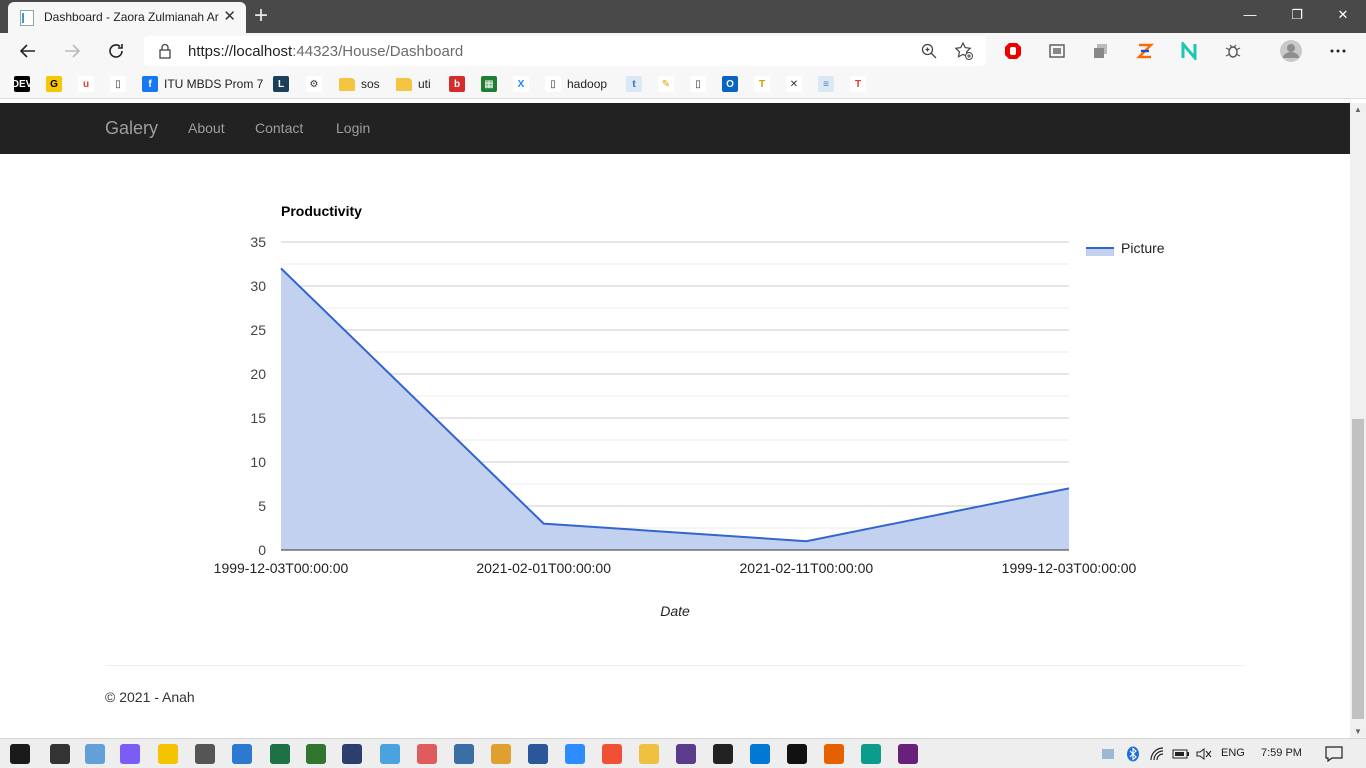 This screenshot has height=768, width=1366. What do you see at coordinates (86, 84) in the screenshot?
I see `bookmark-favicon-icon: u` at bounding box center [86, 84].